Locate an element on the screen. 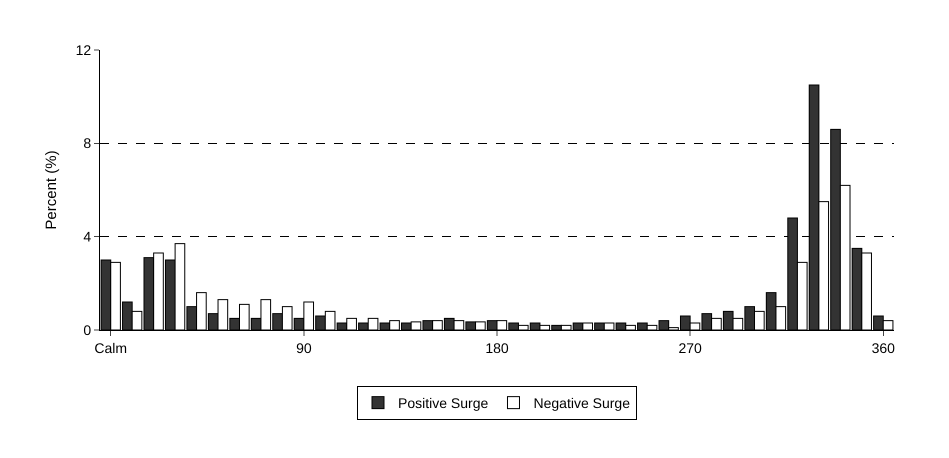  x-tick-label: Calm is located at coordinates (111, 348).